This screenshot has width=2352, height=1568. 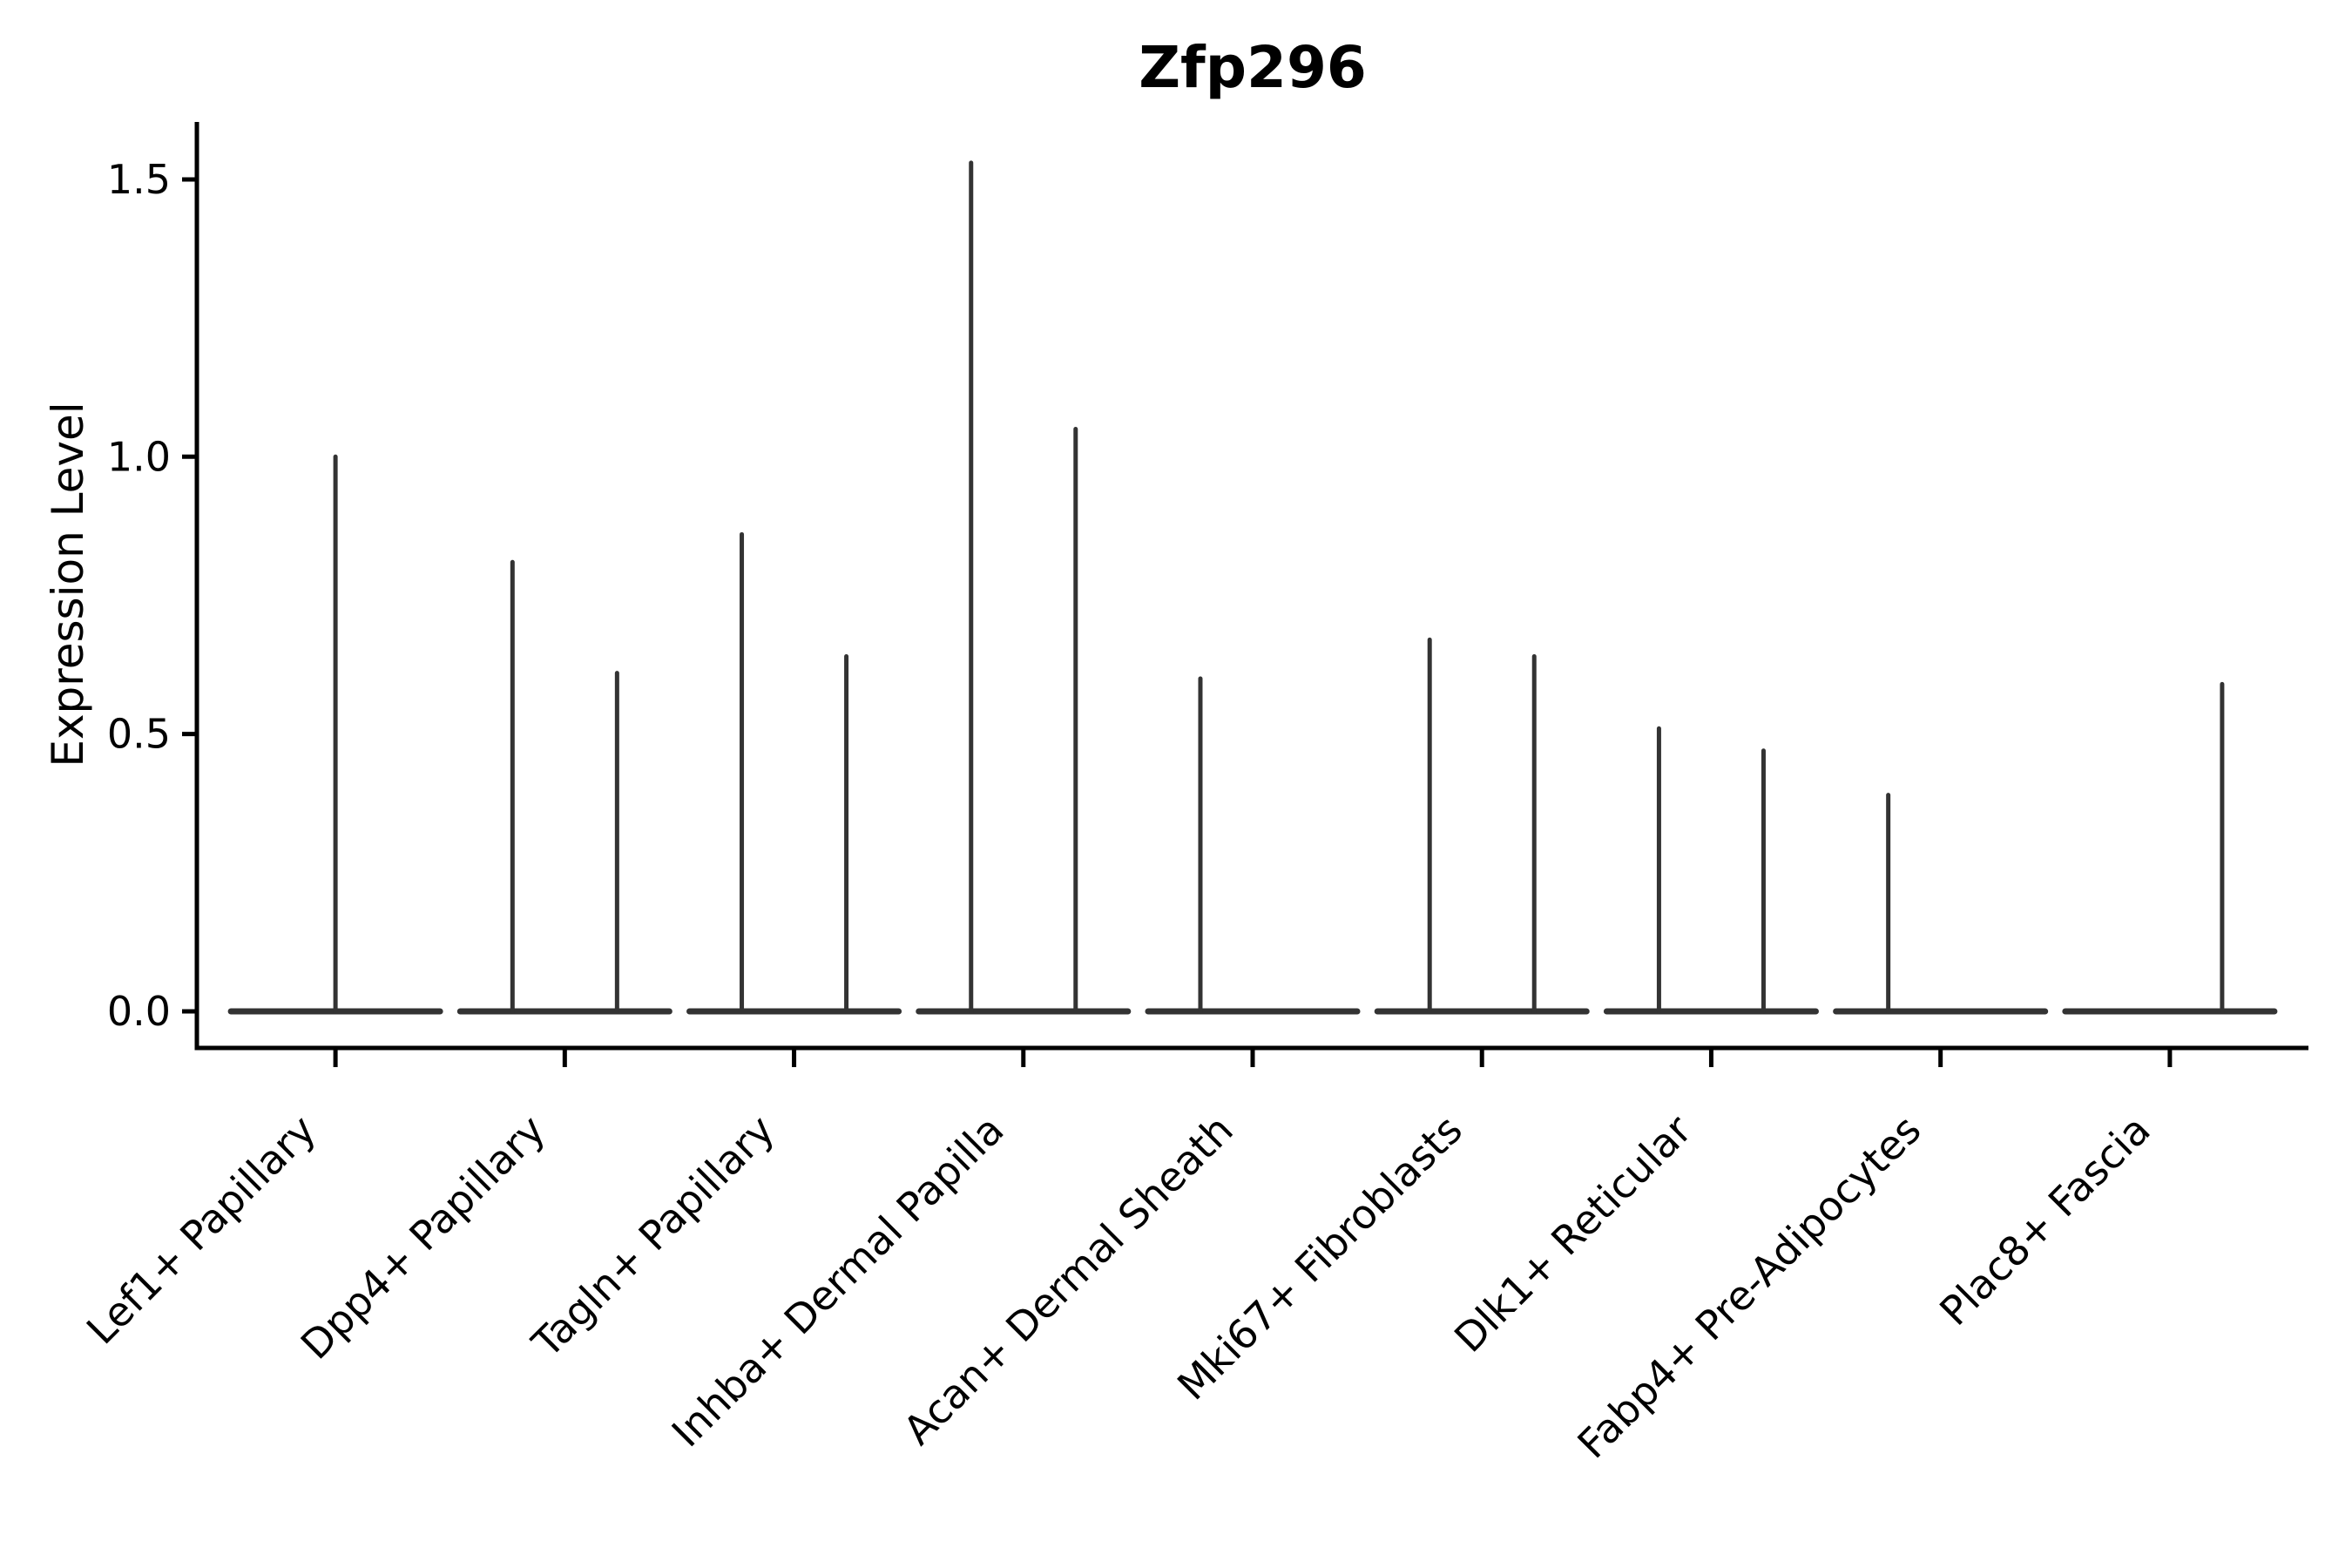 What do you see at coordinates (139, 179) in the screenshot?
I see `y-tick-label: 1.5` at bounding box center [139, 179].